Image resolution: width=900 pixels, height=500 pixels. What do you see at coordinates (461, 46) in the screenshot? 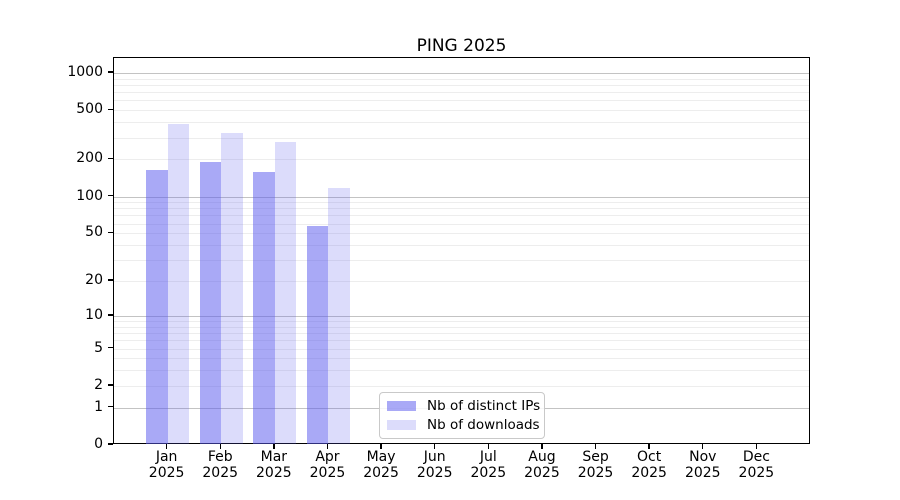
I see `chart-title: PING 2025` at bounding box center [461, 46].